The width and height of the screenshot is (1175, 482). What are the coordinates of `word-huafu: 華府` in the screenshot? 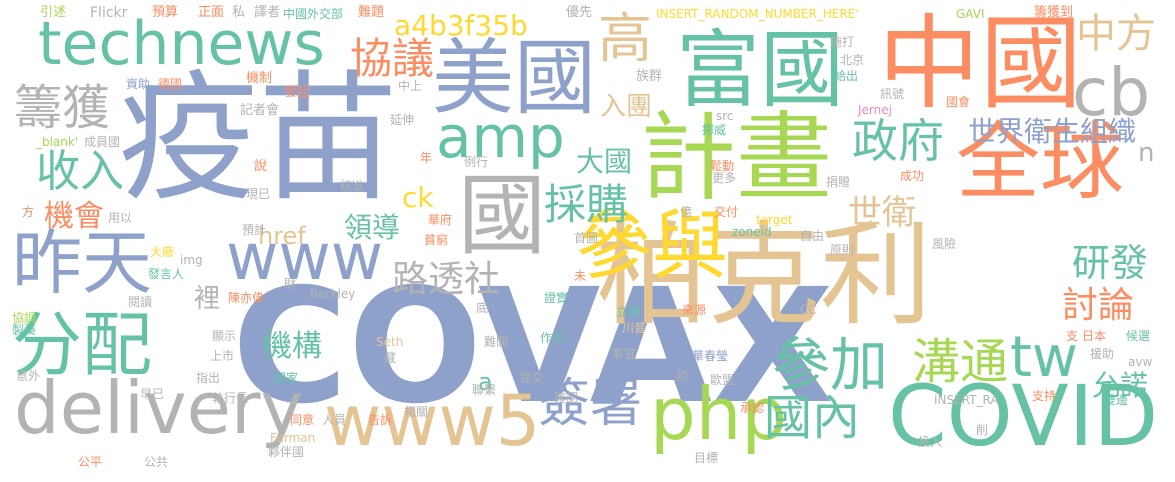 It's located at (440, 220).